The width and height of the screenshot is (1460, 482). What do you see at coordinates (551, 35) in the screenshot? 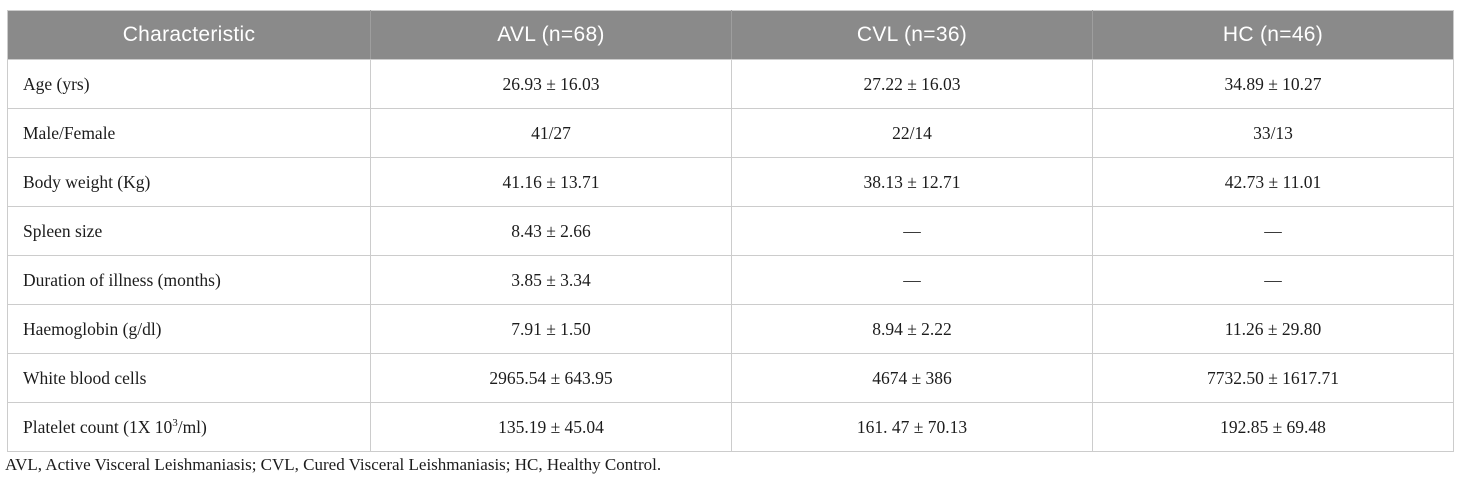
I see `column-header-avl: AVL (n=68)` at bounding box center [551, 35].